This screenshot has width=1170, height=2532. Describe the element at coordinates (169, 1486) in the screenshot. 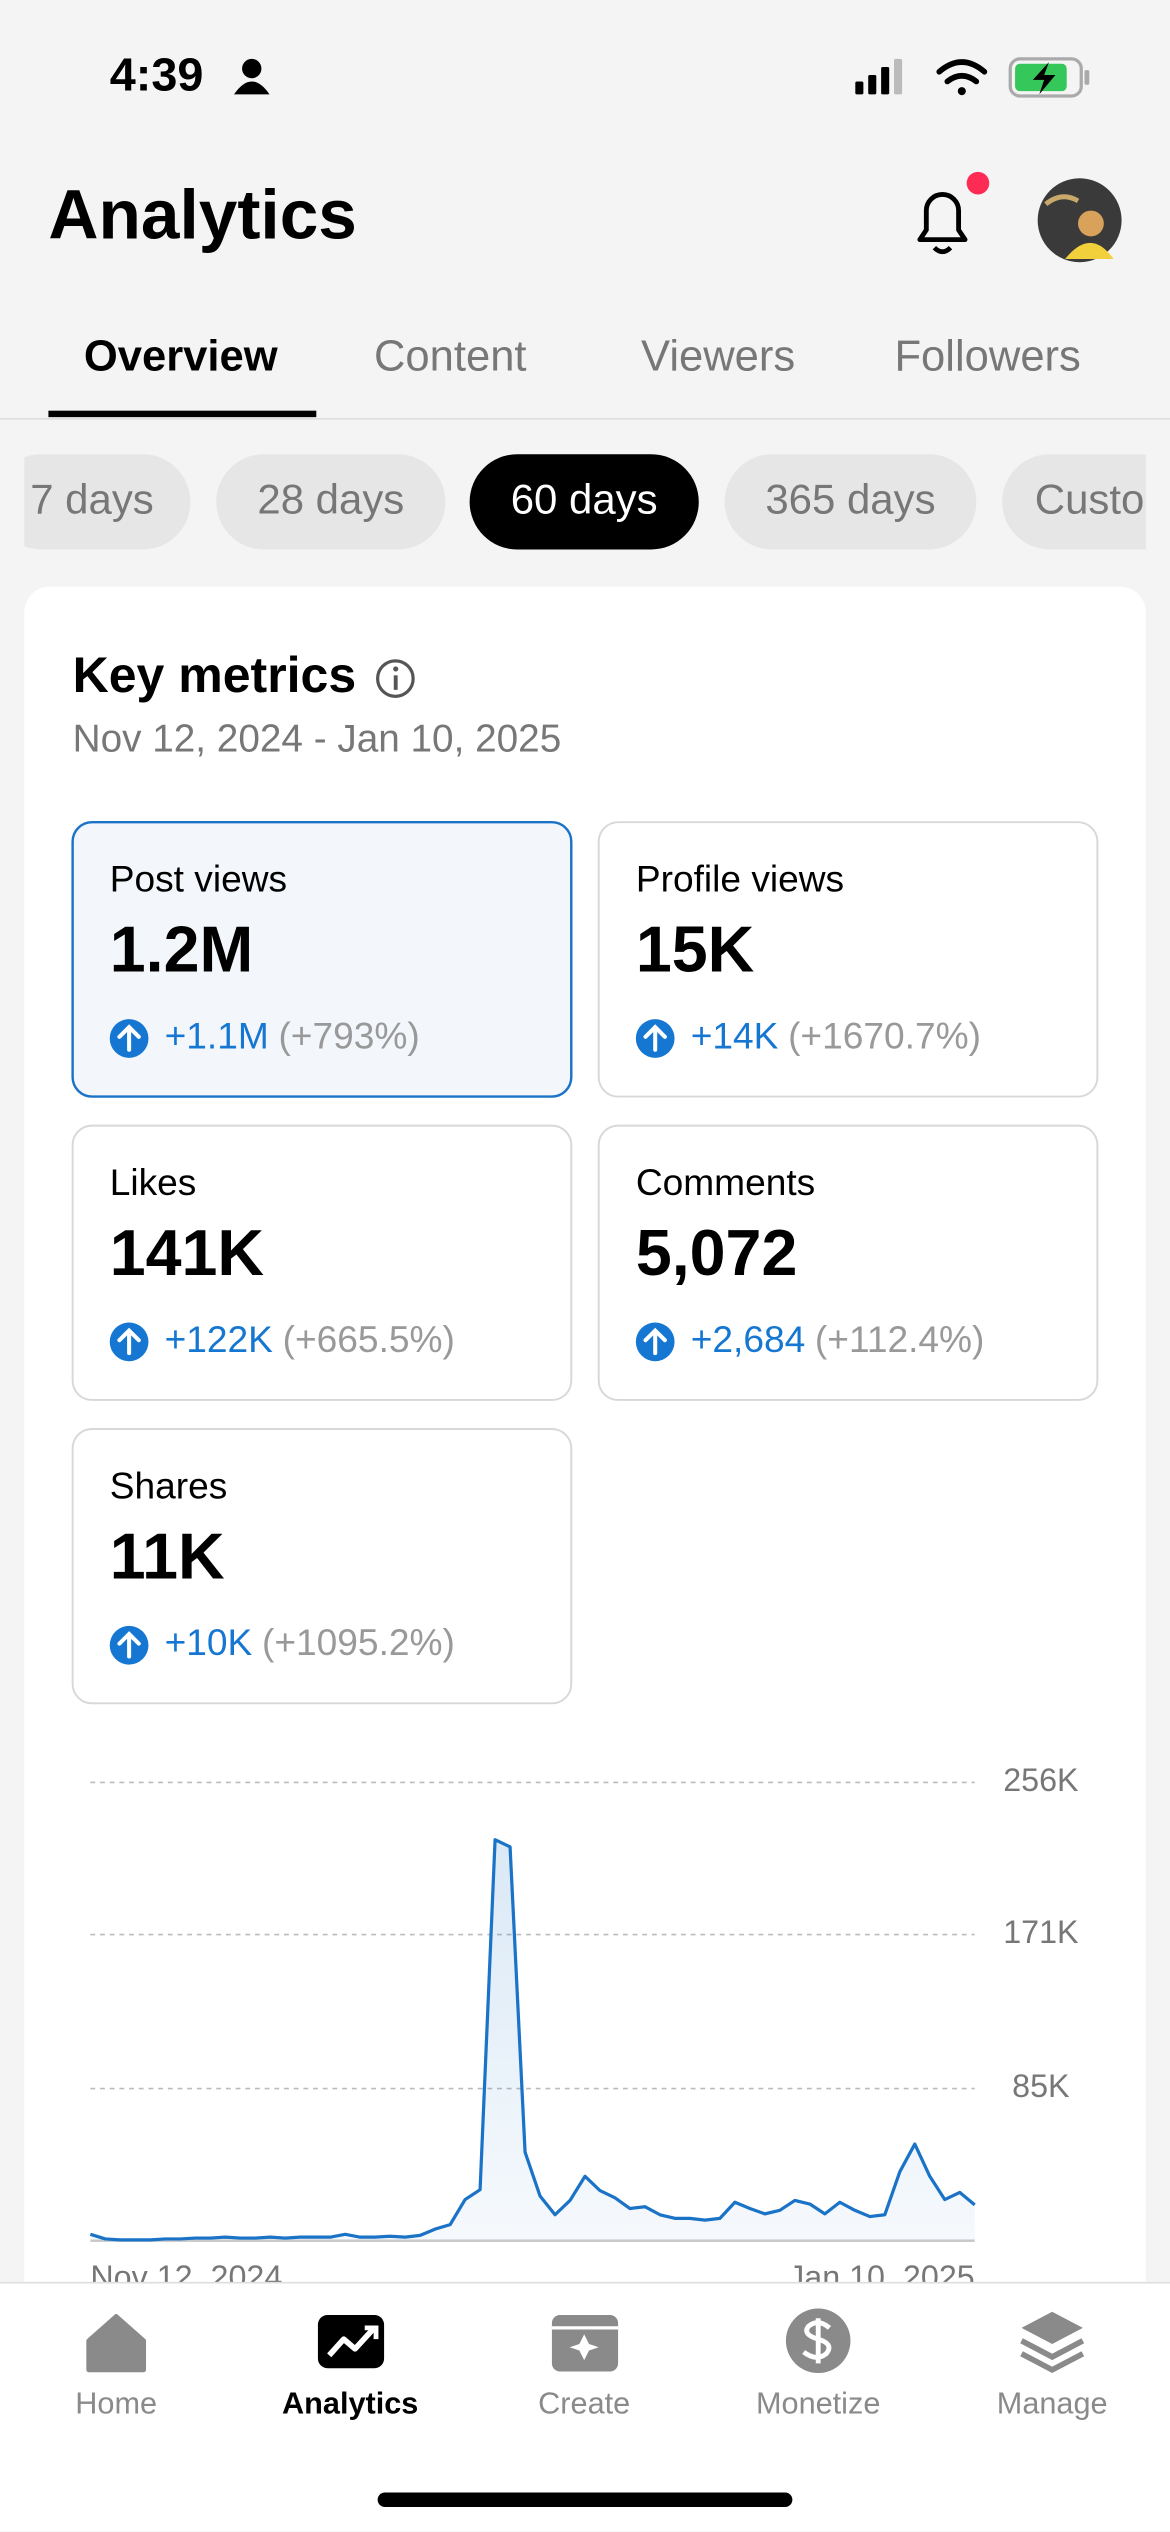

I see `metric-label: Shares` at that location.